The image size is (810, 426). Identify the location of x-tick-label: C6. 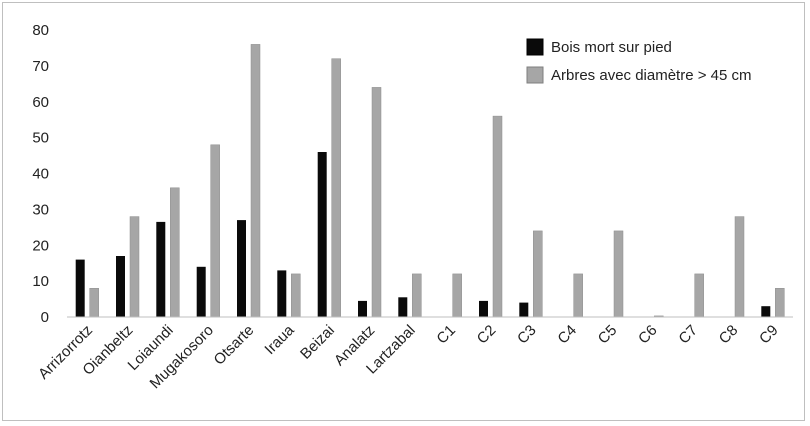
(648, 335).